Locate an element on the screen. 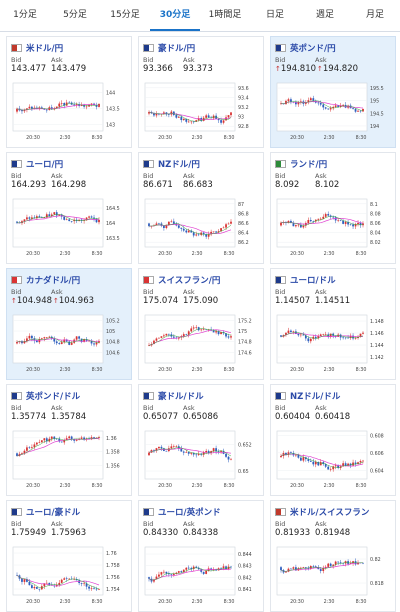 This screenshot has height=612, width=400. ask-label: Ask is located at coordinates (189, 524).